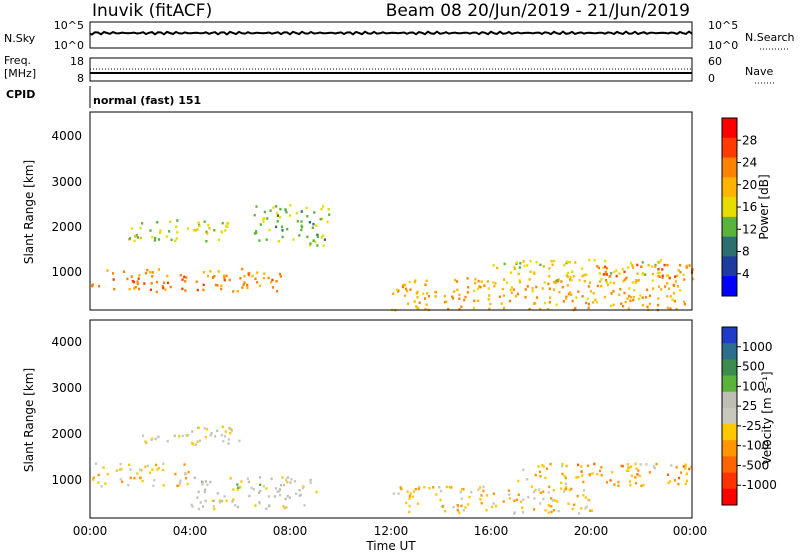 The height and width of the screenshot is (554, 800). I want to click on xtick-6: 00:00, so click(690, 531).